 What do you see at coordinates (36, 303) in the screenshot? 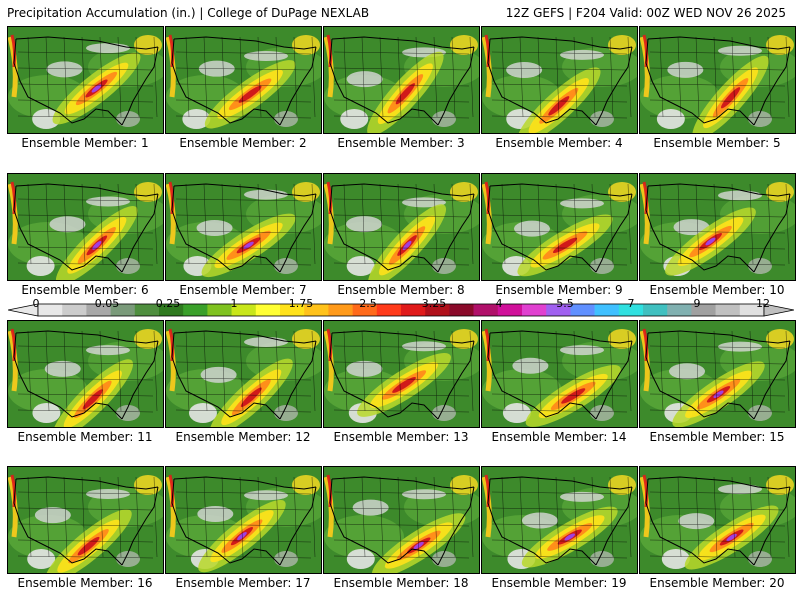
I see `colorbar-tick-label: 0` at bounding box center [36, 303].